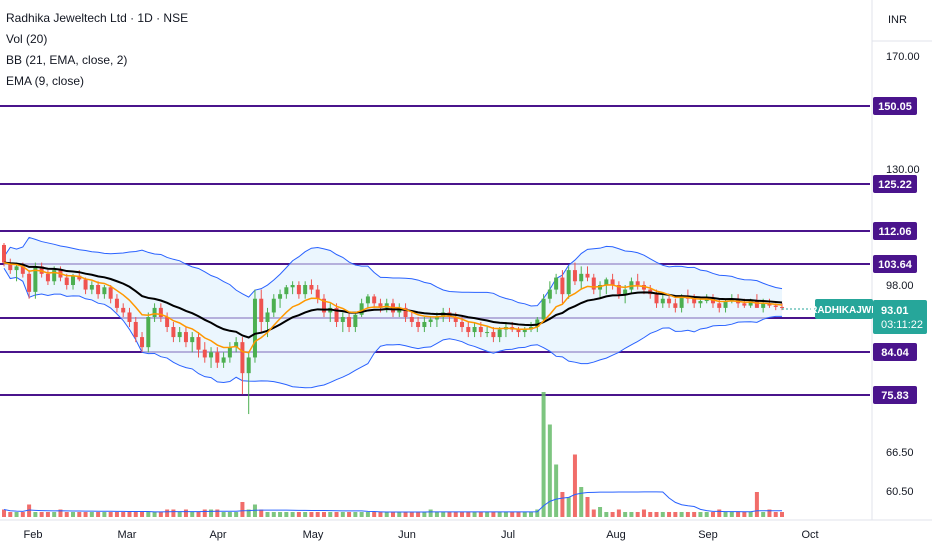 The image size is (932, 550). What do you see at coordinates (45, 81) in the screenshot?
I see `ema-indicator-label: EMA (9, close)` at bounding box center [45, 81].